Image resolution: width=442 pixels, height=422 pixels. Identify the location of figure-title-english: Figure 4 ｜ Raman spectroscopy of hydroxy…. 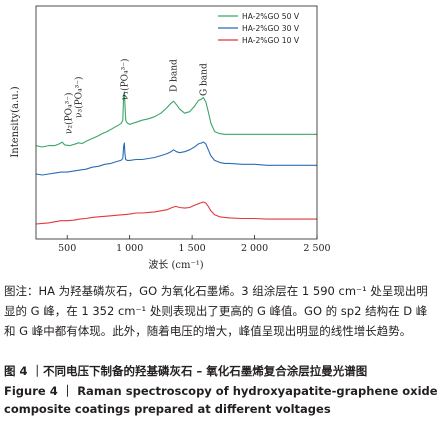
(221, 400).